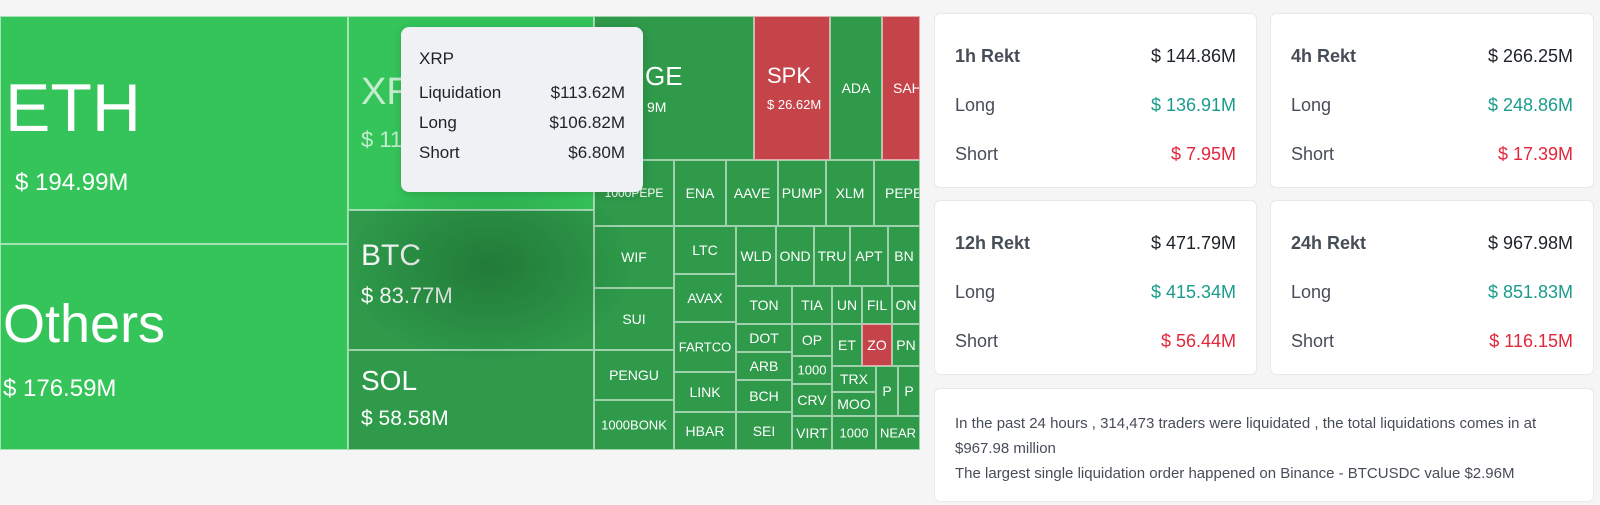 This screenshot has width=1600, height=505. I want to click on heatmap-tile-ada: ADA, so click(856, 88).